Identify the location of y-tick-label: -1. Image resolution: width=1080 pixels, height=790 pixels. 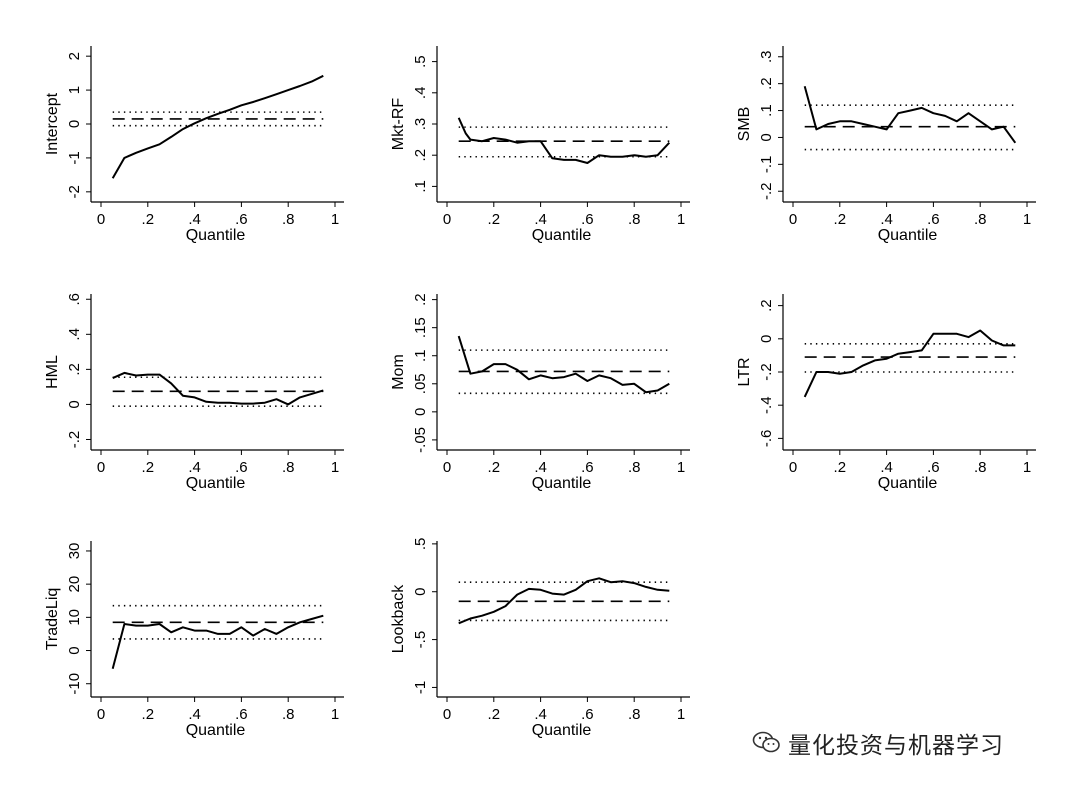
(74, 157).